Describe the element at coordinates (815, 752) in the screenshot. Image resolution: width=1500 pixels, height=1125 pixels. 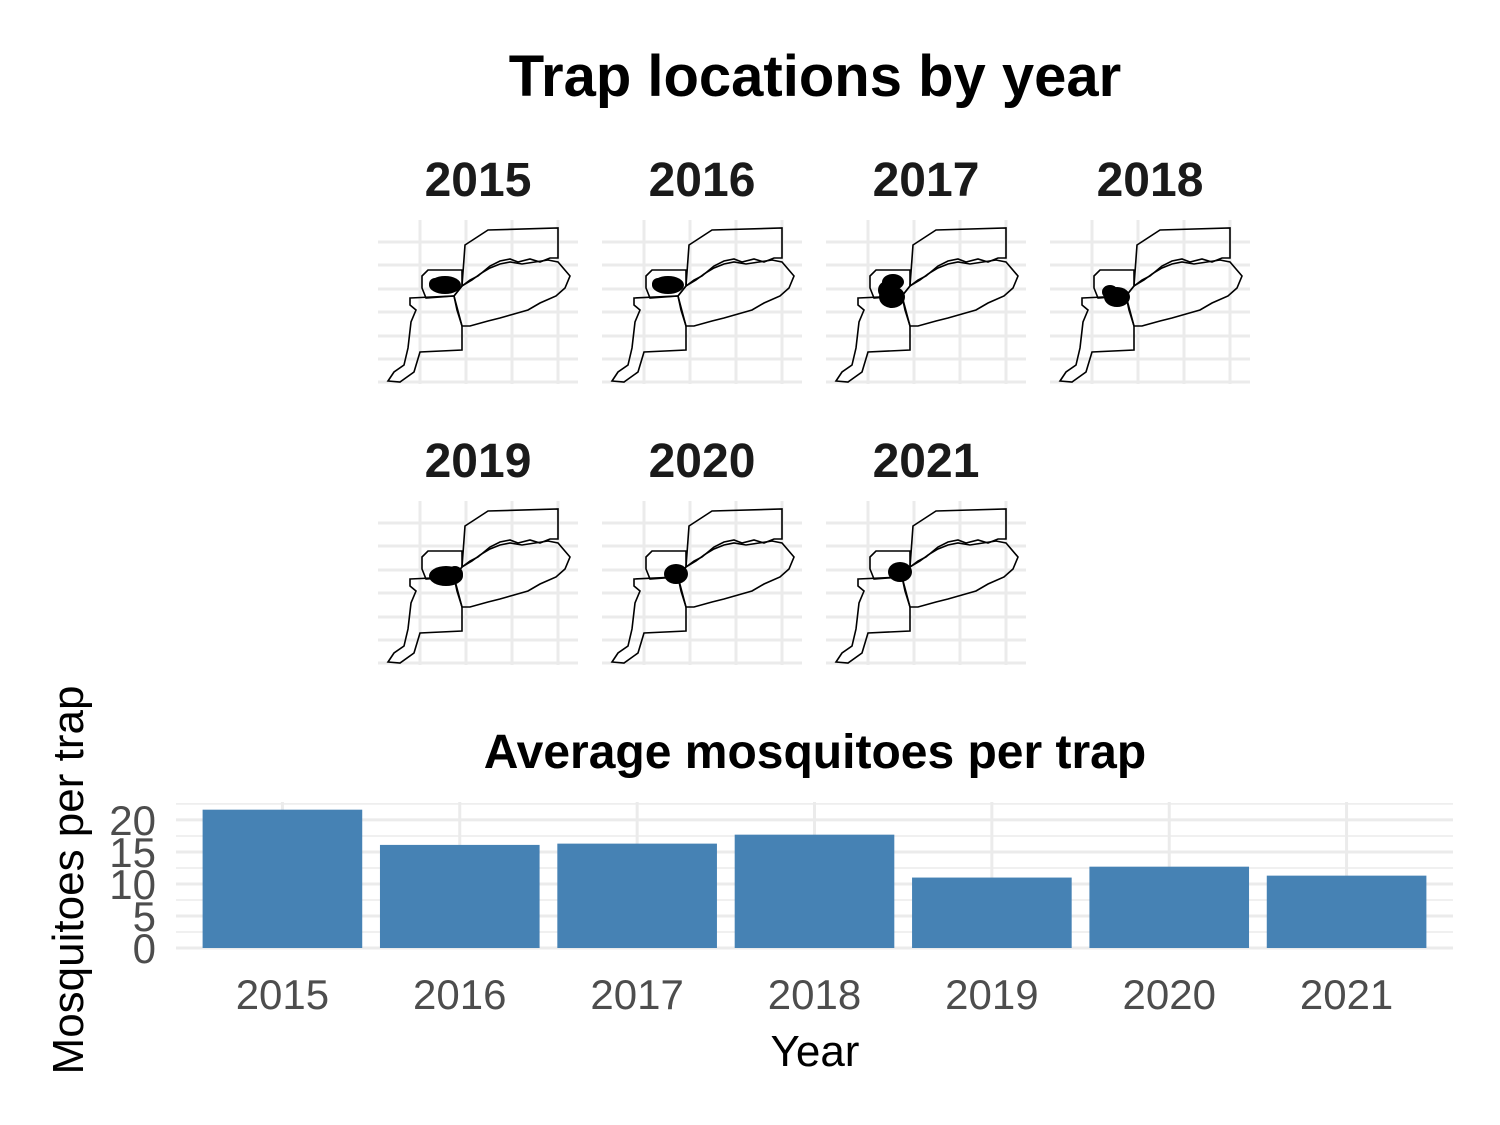
I see `bar-chart-title: Average mosquitoes per trap` at that location.